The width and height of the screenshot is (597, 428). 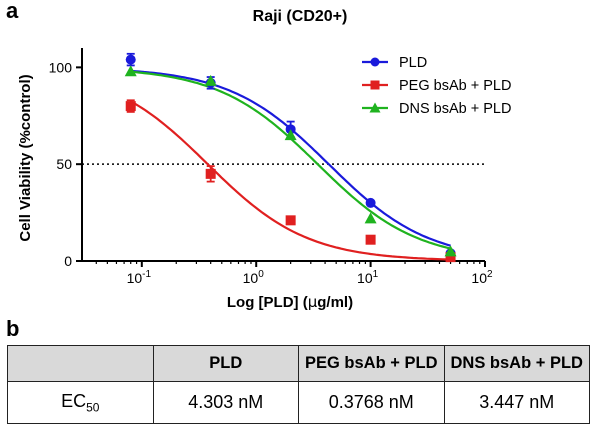 What do you see at coordinates (13, 328) in the screenshot?
I see `panel-b-label: b` at bounding box center [13, 328].